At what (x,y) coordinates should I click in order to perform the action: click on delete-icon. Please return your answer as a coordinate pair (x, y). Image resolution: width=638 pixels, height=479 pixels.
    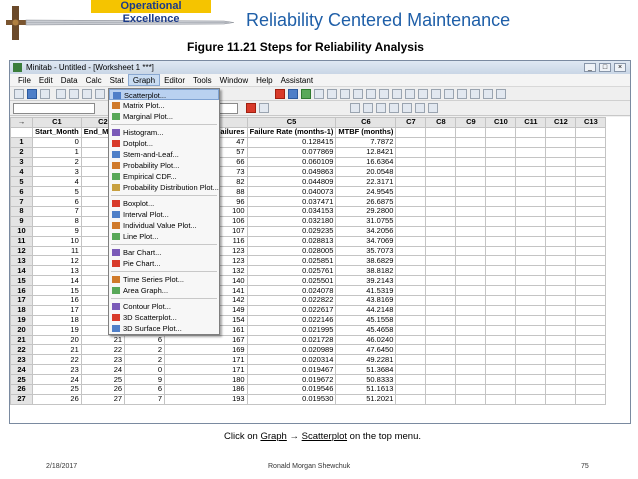
    Looking at the image, I should click on (251, 108).